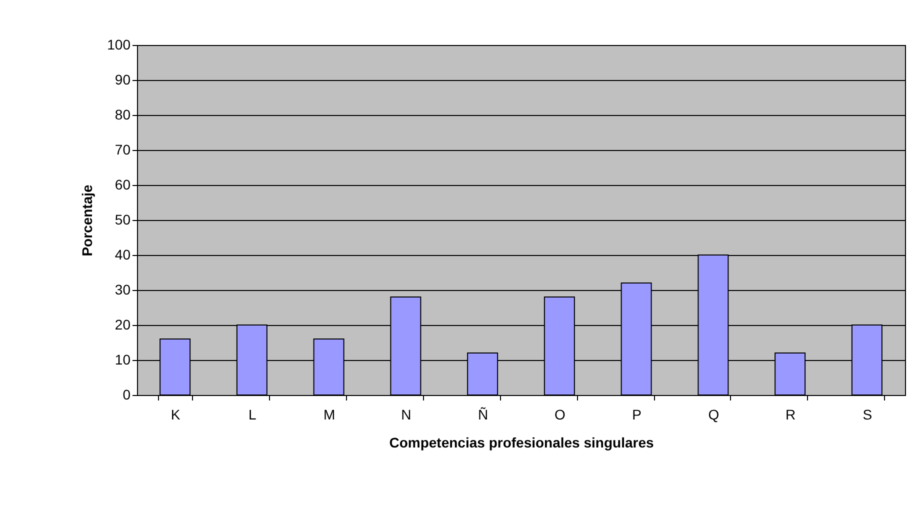 The height and width of the screenshot is (513, 919). Describe the element at coordinates (483, 414) in the screenshot. I see `x-tick-label: Ñ` at that location.